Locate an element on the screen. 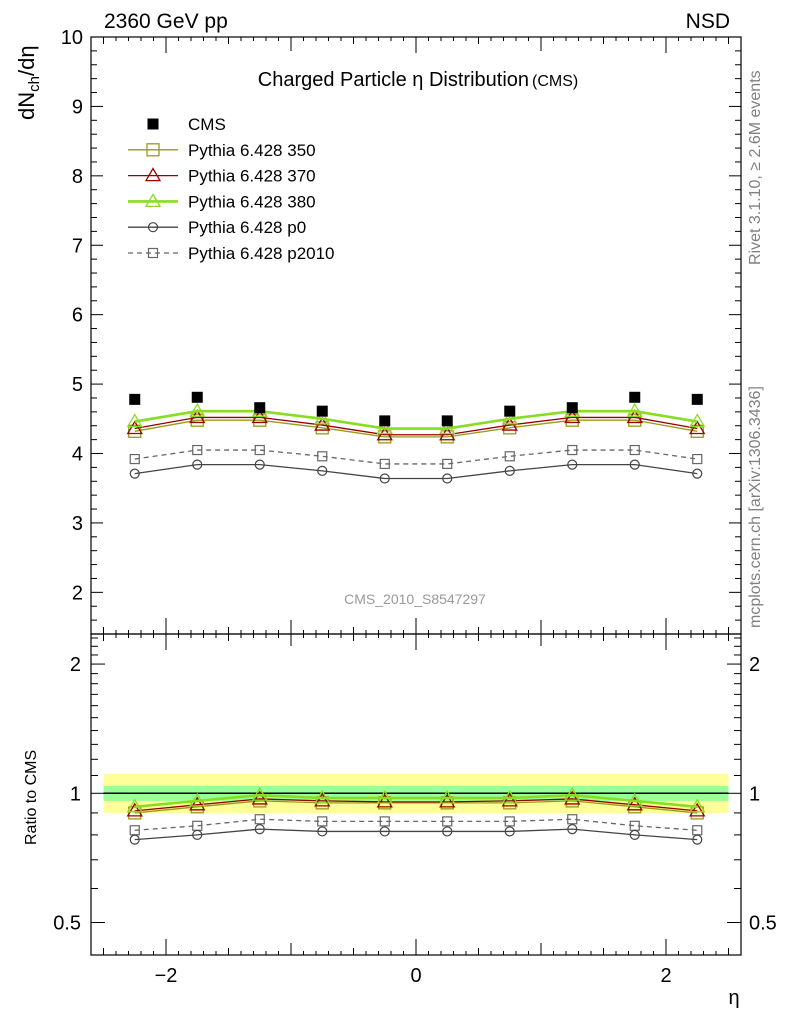  main-chart-title: Charged Particle η Distribution (CMS) is located at coordinates (418, 80).